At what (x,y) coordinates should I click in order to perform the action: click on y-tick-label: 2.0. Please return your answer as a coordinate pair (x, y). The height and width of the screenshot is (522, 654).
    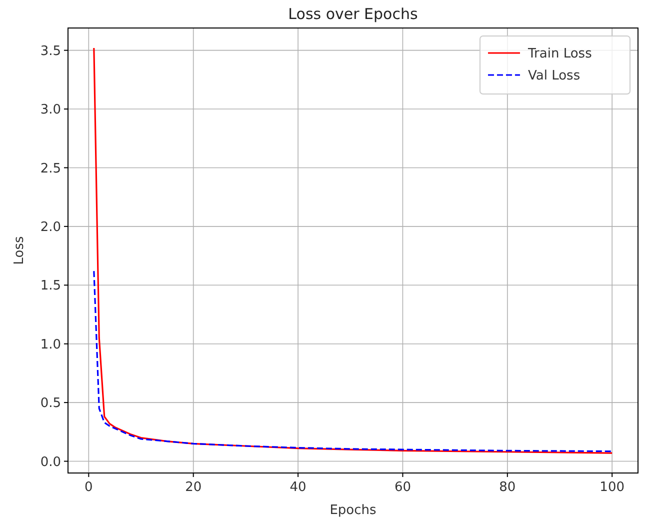
    Looking at the image, I should click on (50, 227).